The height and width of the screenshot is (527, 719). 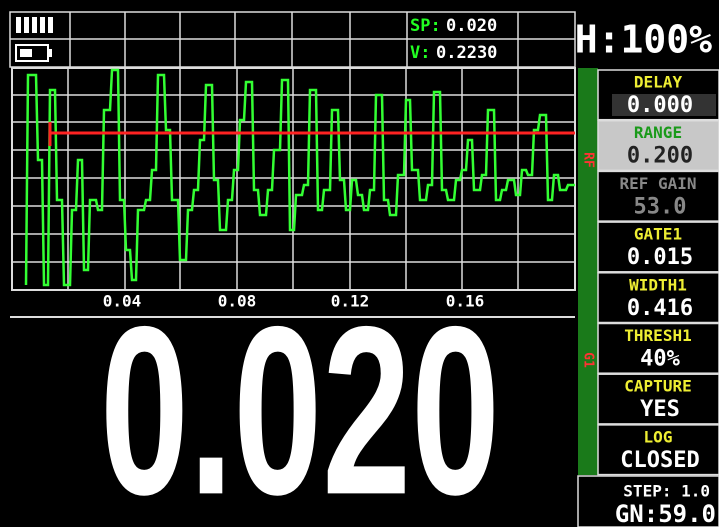 I want to click on step-value: STEP: 1.0, so click(x=666, y=491).